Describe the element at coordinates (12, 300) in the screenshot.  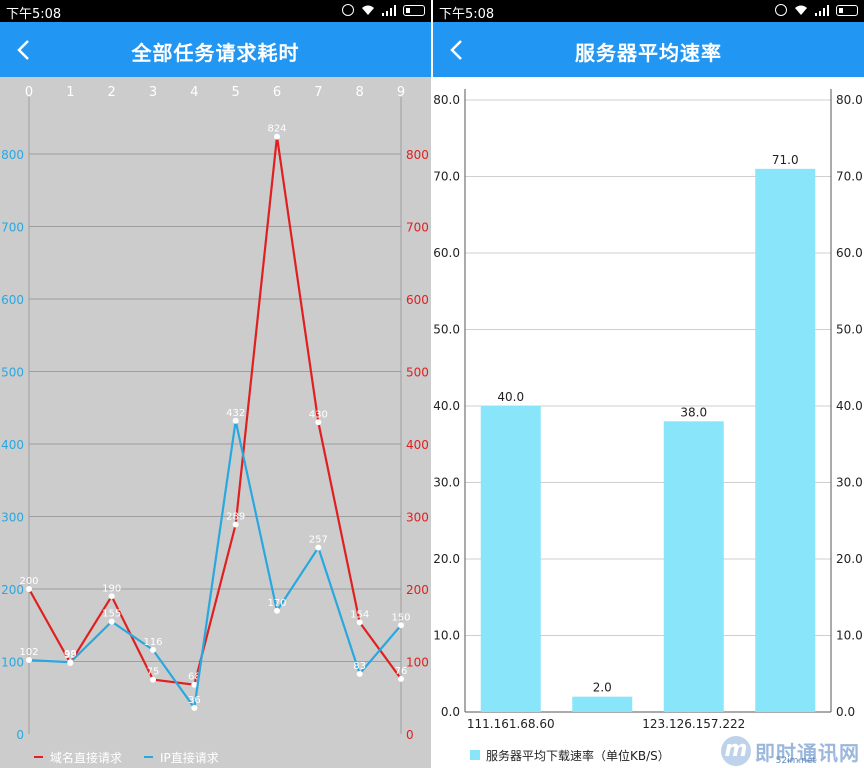
I see `y-tick-label-left: 600` at that location.